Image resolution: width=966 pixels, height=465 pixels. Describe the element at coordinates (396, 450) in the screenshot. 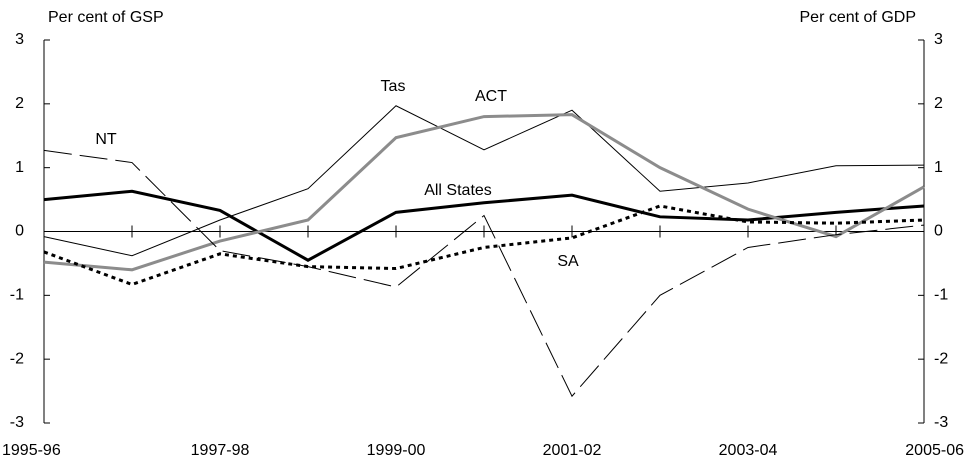

I see `x-tick-label: 1999-00` at that location.